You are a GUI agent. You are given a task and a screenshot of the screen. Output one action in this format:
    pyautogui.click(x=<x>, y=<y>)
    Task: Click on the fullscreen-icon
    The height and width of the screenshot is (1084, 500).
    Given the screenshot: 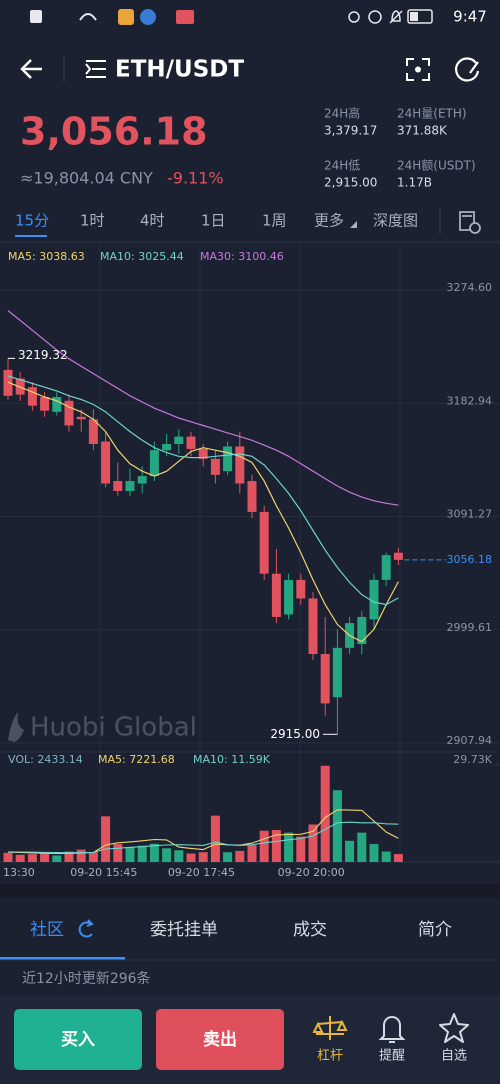 What is the action you would take?
    pyautogui.click(x=418, y=69)
    